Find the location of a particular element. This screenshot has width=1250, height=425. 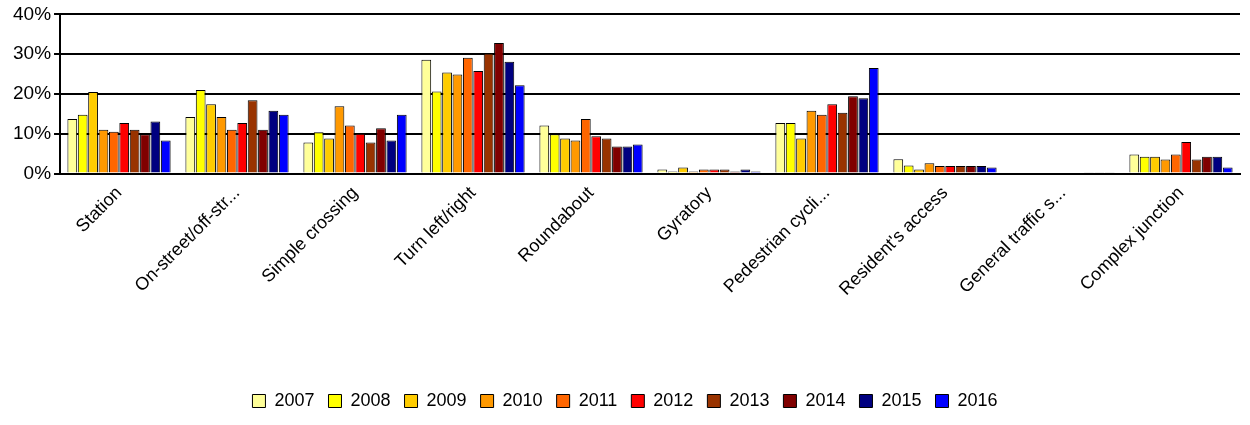

y-tick-label: 40% is located at coordinates (32, 13).